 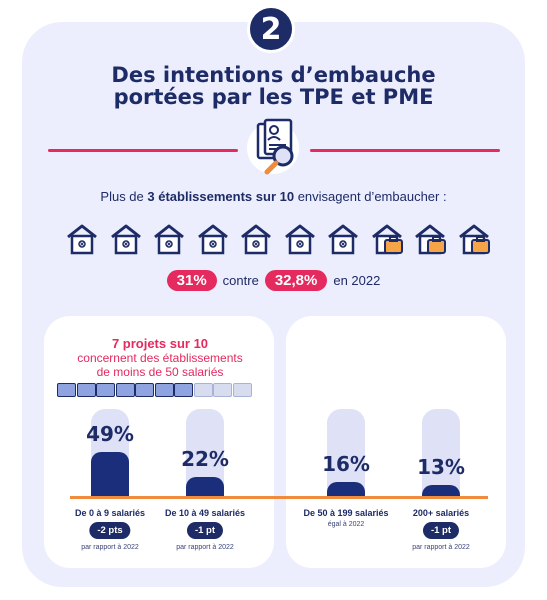 What do you see at coordinates (205, 513) in the screenshot?
I see `category-label: De 10 à 49 salariés` at bounding box center [205, 513].